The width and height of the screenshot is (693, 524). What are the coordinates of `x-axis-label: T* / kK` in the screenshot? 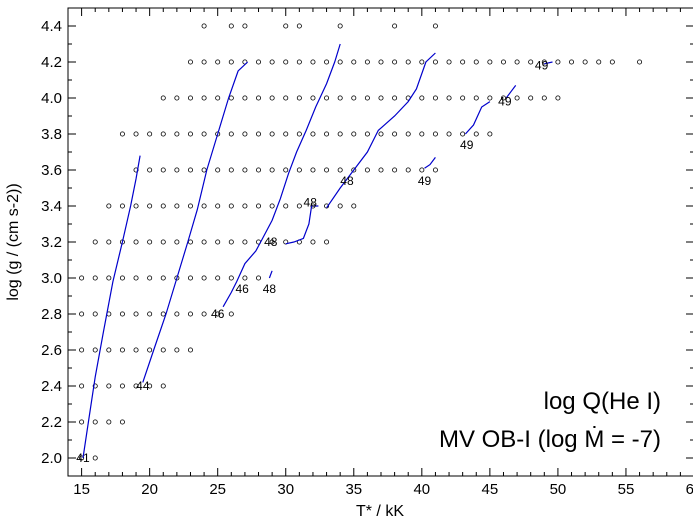 It's located at (380, 511).